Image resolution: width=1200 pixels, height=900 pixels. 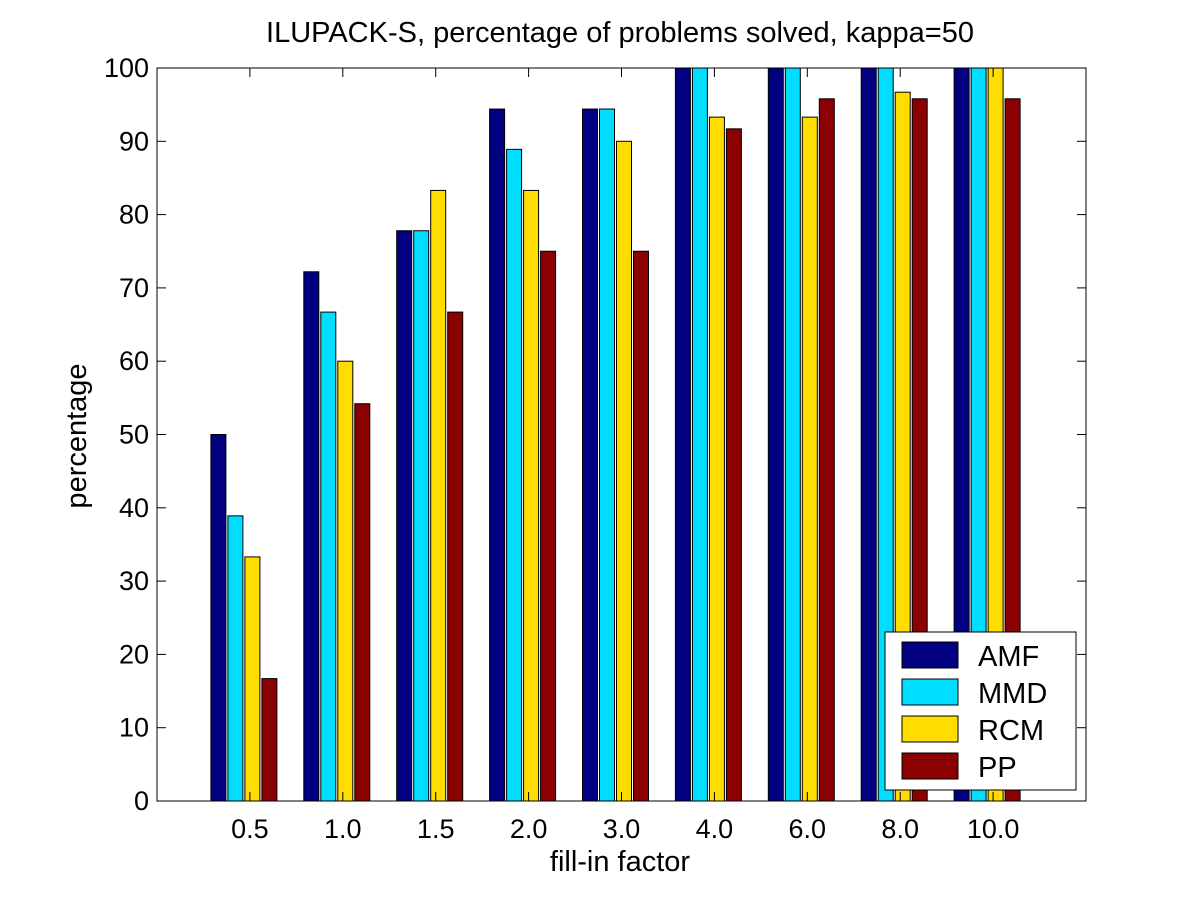 What do you see at coordinates (529, 829) in the screenshot?
I see `x-tick-label: 2.0` at bounding box center [529, 829].